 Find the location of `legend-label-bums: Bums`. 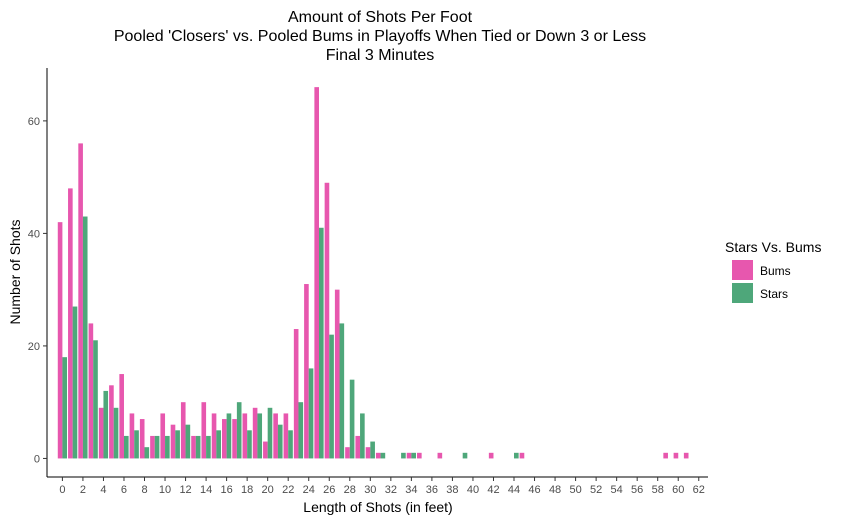

legend-label-bums: Bums is located at coordinates (775, 271).